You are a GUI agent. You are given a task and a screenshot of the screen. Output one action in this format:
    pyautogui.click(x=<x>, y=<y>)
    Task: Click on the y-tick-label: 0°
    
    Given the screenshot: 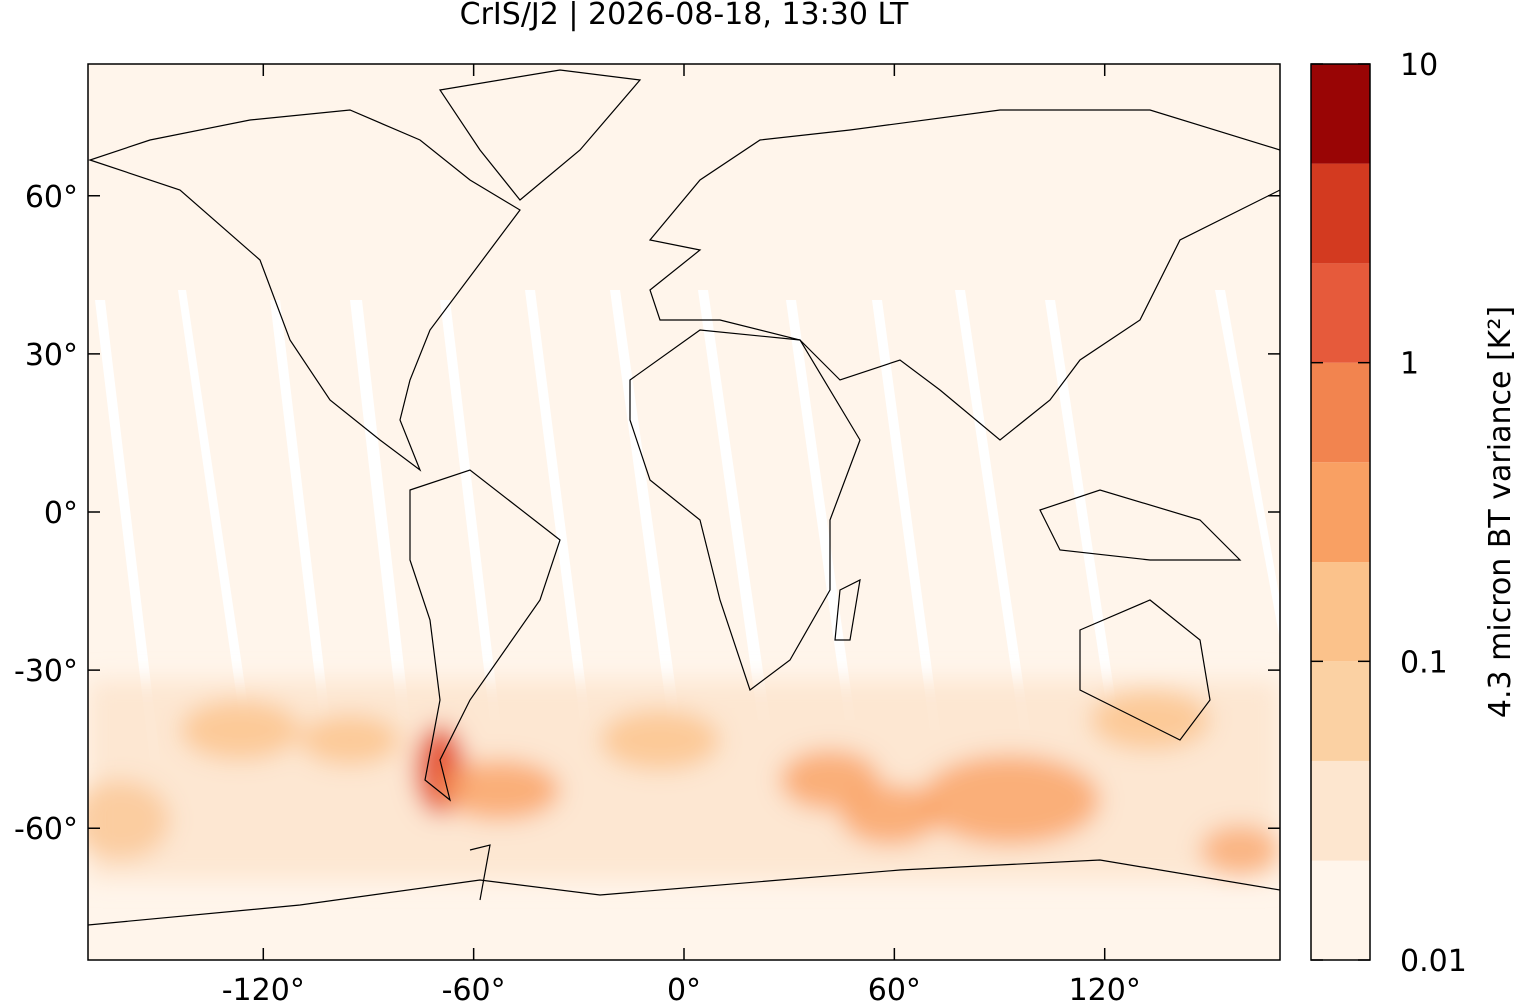 What is the action you would take?
    pyautogui.click(x=61, y=513)
    